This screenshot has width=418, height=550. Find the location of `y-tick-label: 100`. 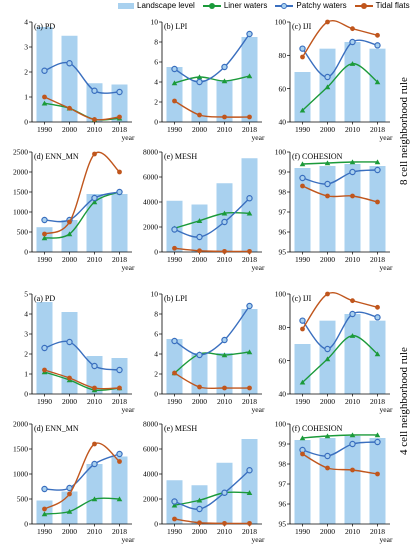

y-tick-label: 100 is located at coordinates (281, 152).